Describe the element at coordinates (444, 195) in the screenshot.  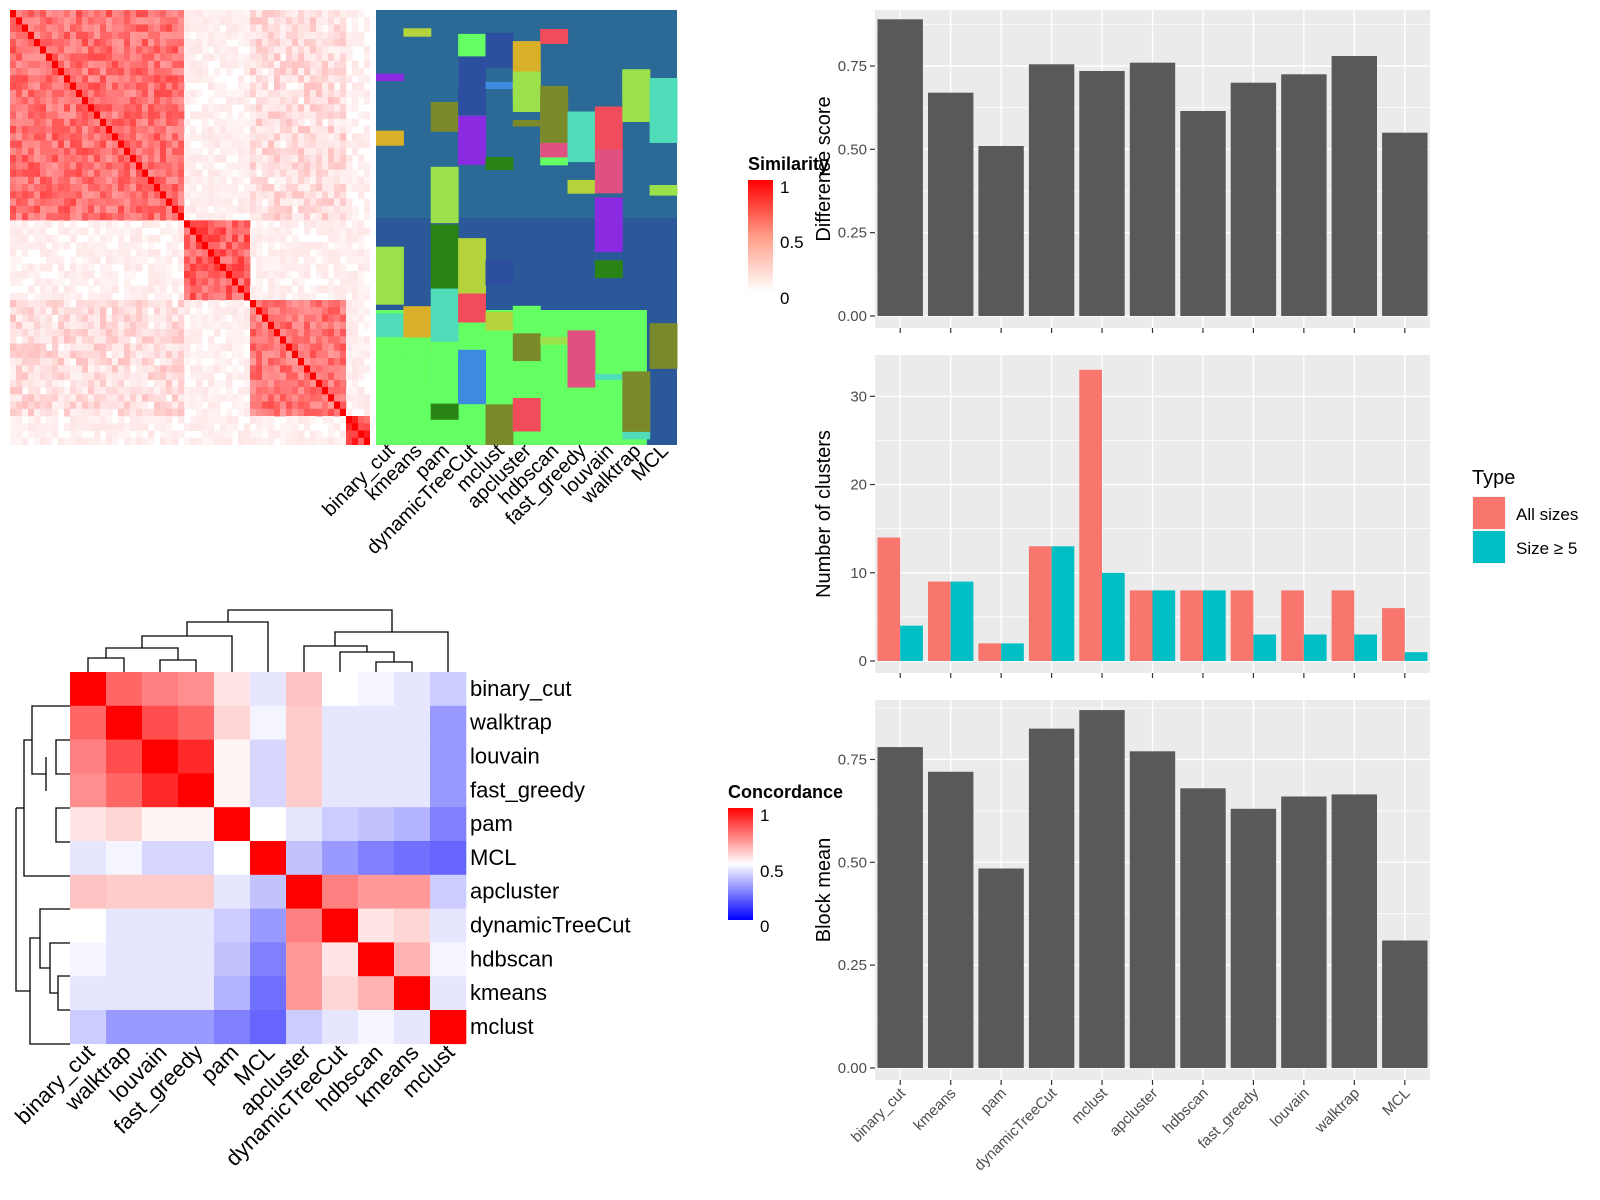
I see `cluster-bar-segment` at that location.